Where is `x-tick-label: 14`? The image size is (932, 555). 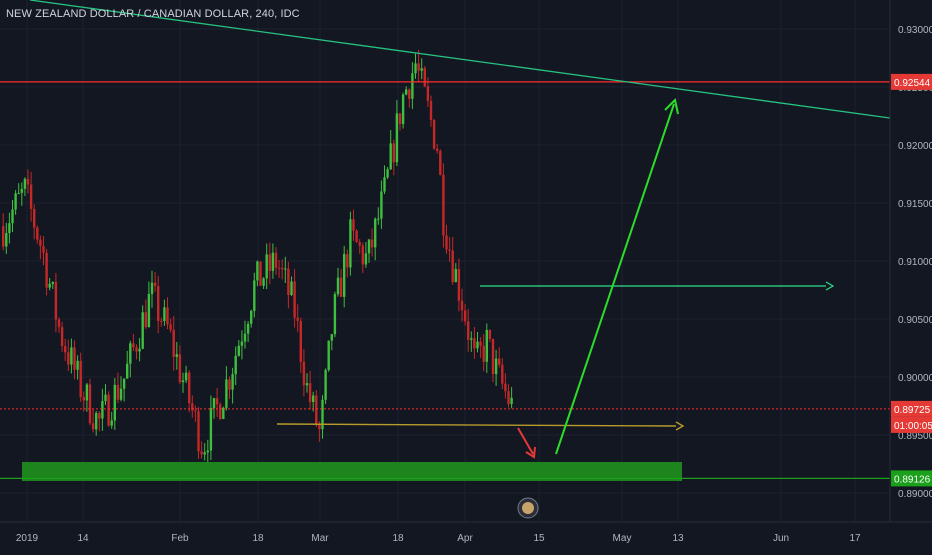
x-tick-label: 14 is located at coordinates (83, 538).